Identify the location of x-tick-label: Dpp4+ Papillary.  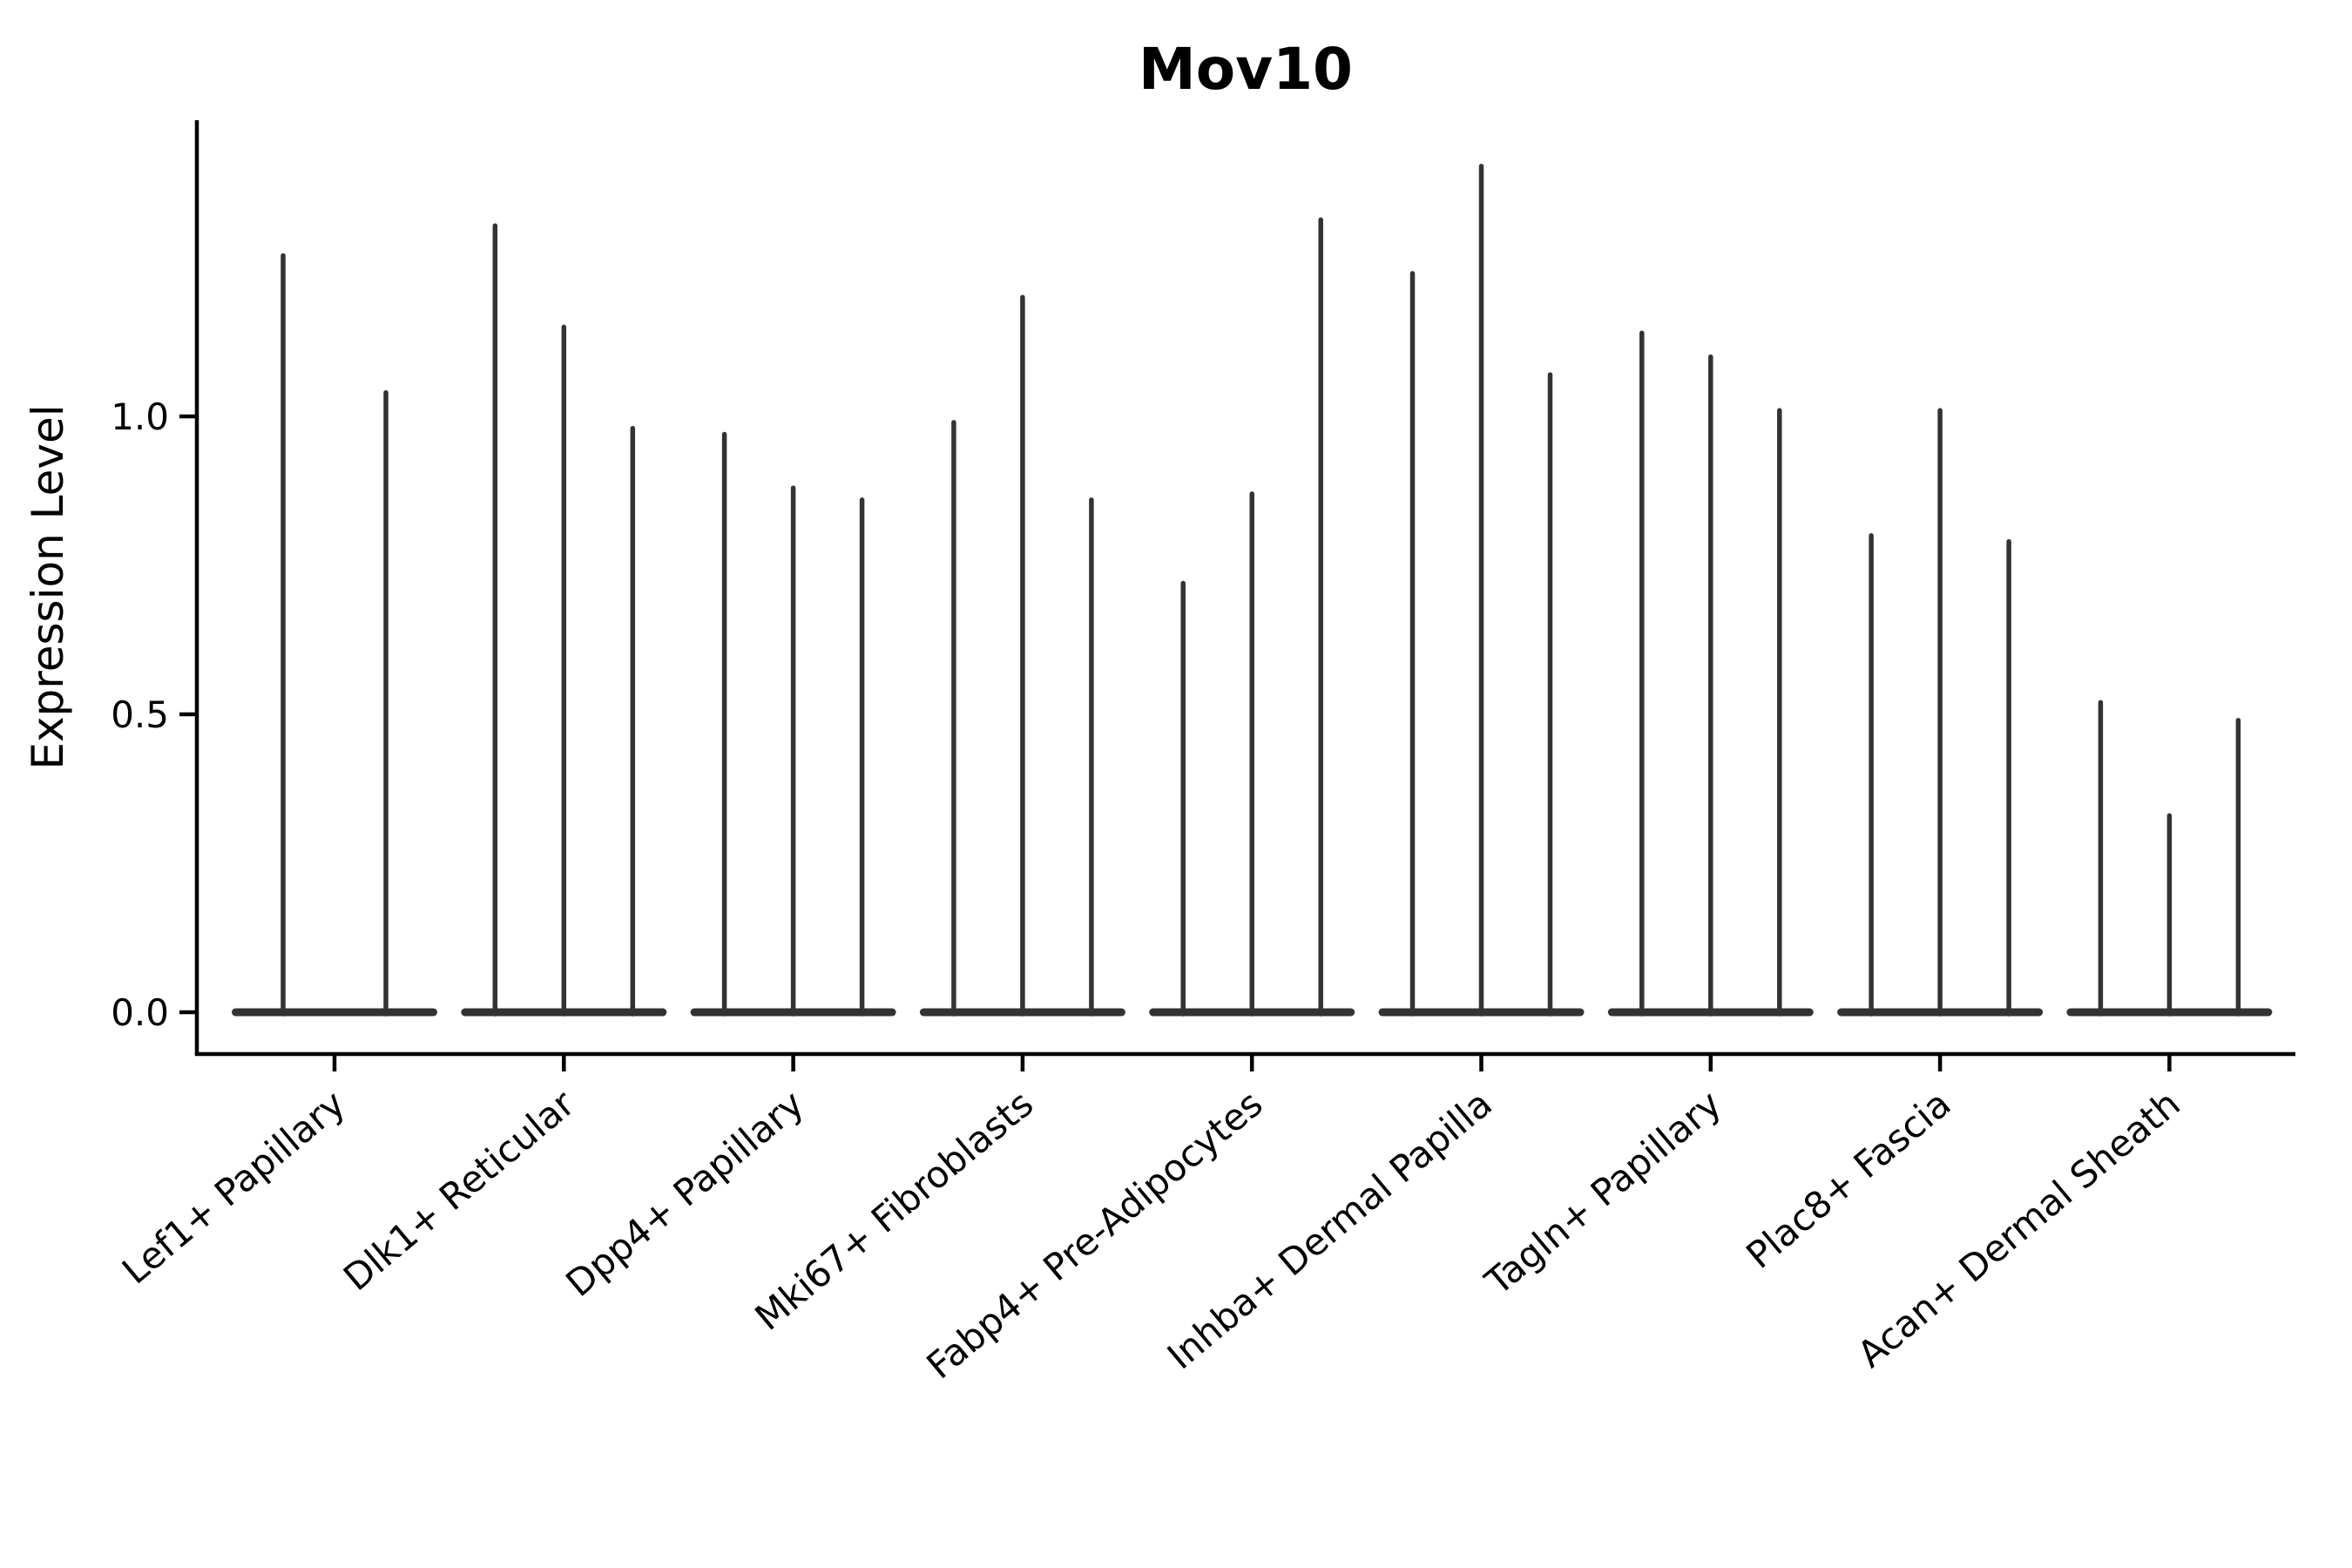
(685, 1193).